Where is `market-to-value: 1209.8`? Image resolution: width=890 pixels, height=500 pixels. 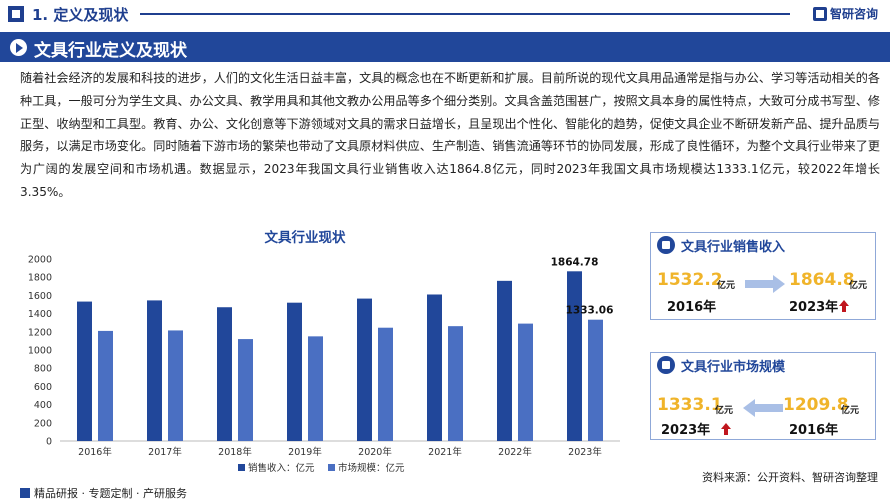
market-to-value: 1209.8 is located at coordinates (816, 405).